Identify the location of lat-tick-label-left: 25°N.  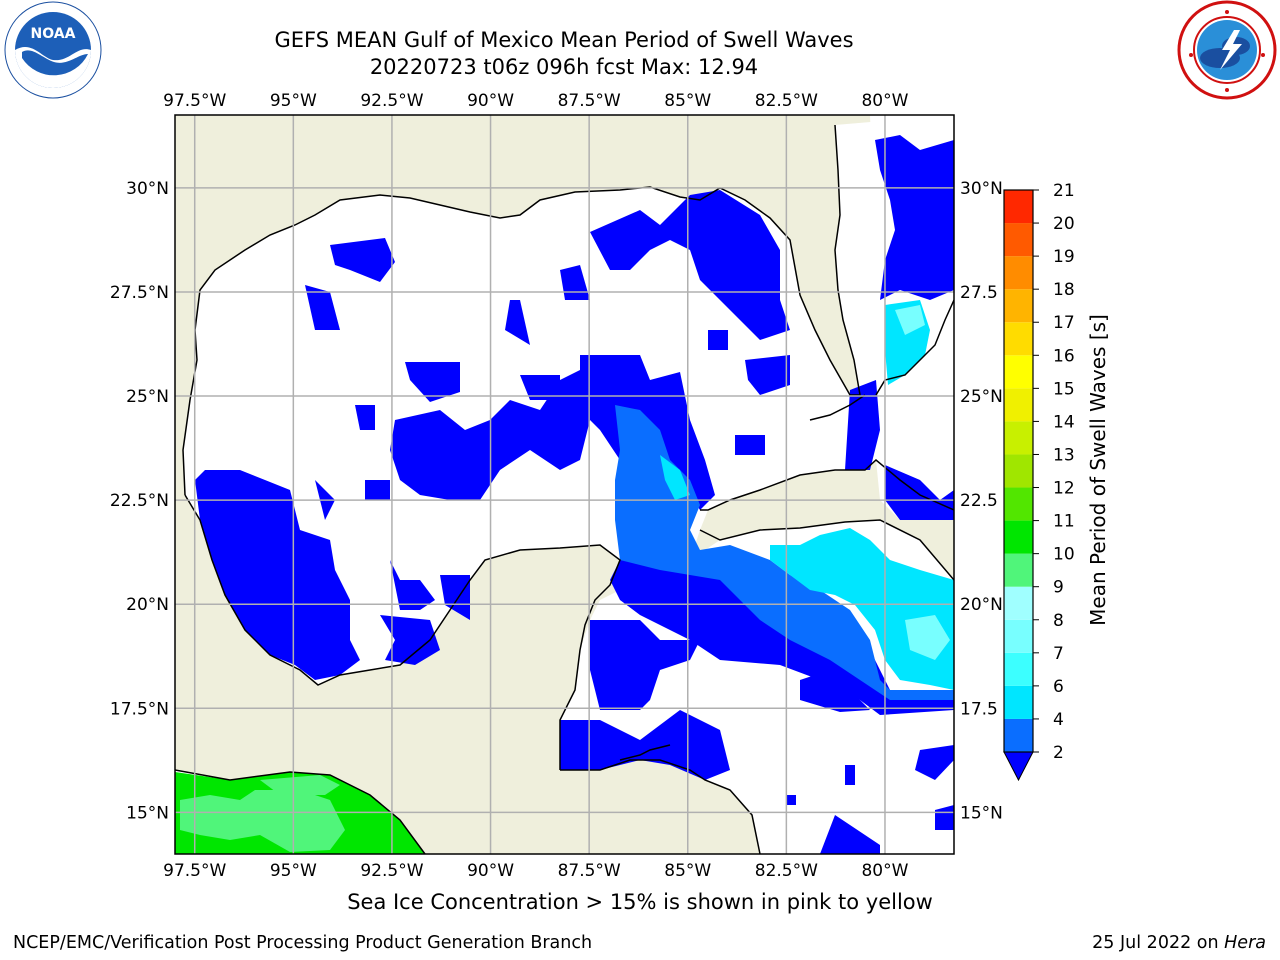
(147, 397).